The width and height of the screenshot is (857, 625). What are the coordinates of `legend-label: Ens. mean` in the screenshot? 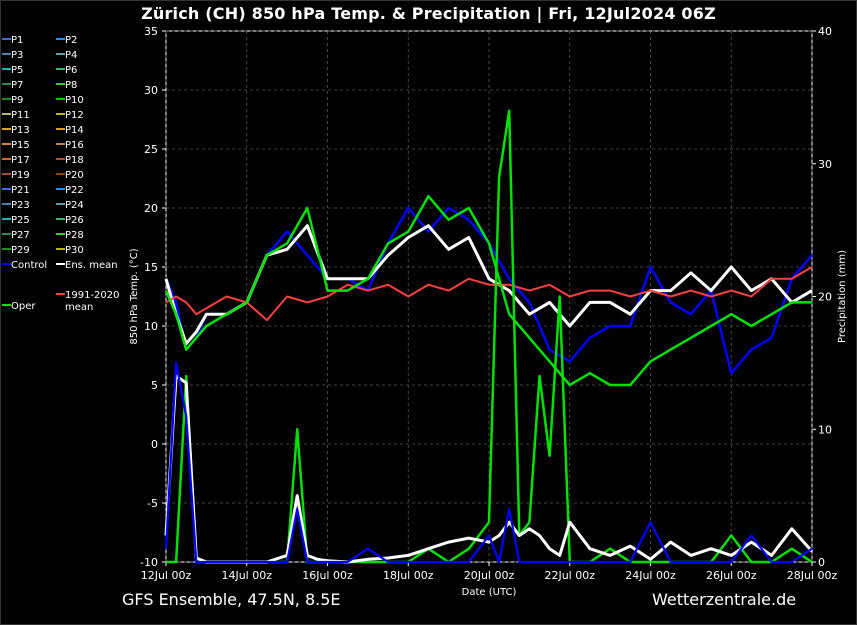 It's located at (91, 265).